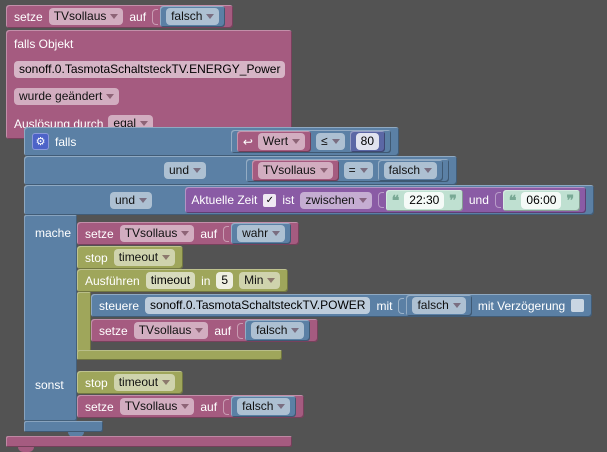 This screenshot has height=452, width=607. What do you see at coordinates (53, 233) in the screenshot?
I see `mache-label: mache` at bounding box center [53, 233].